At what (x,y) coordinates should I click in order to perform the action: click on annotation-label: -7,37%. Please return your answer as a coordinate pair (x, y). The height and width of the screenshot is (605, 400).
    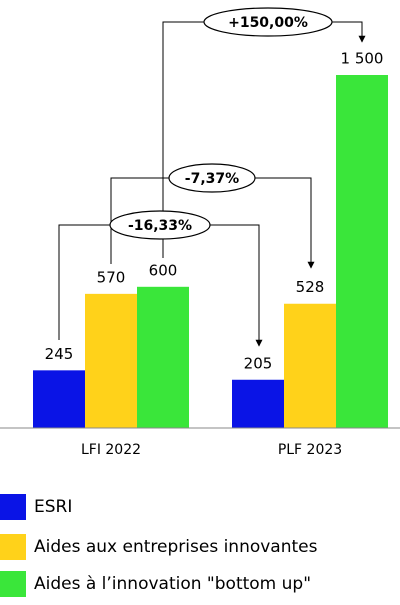
    Looking at the image, I should click on (212, 179).